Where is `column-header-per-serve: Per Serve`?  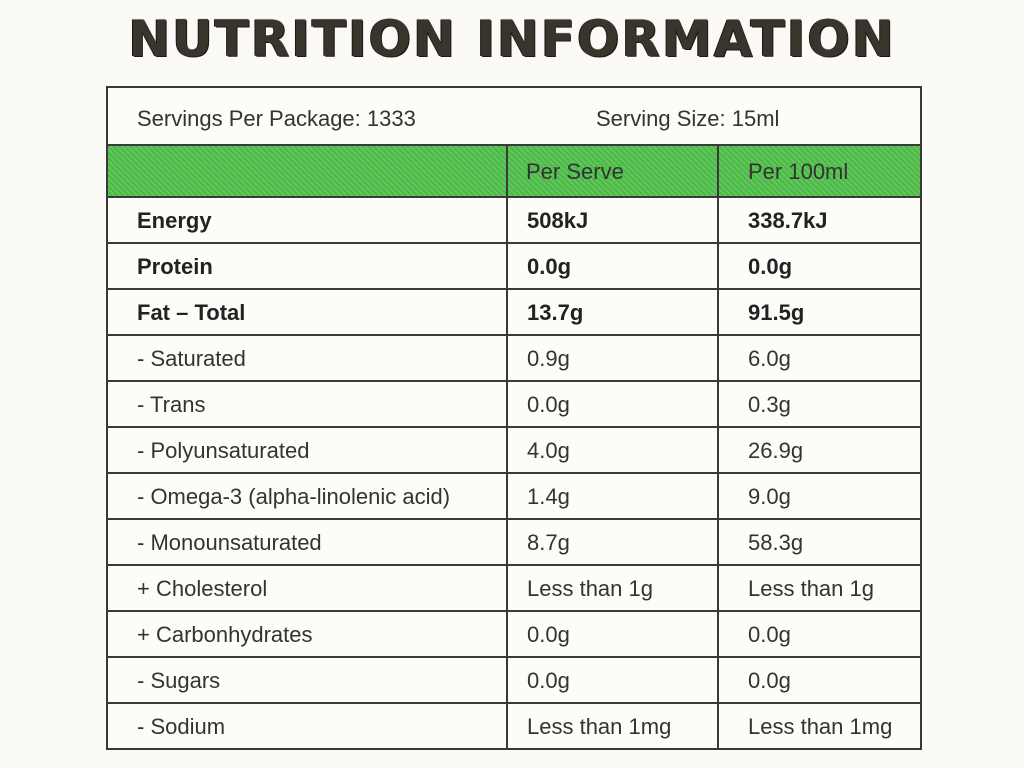
column-header-per-serve: Per Serve is located at coordinates (575, 171).